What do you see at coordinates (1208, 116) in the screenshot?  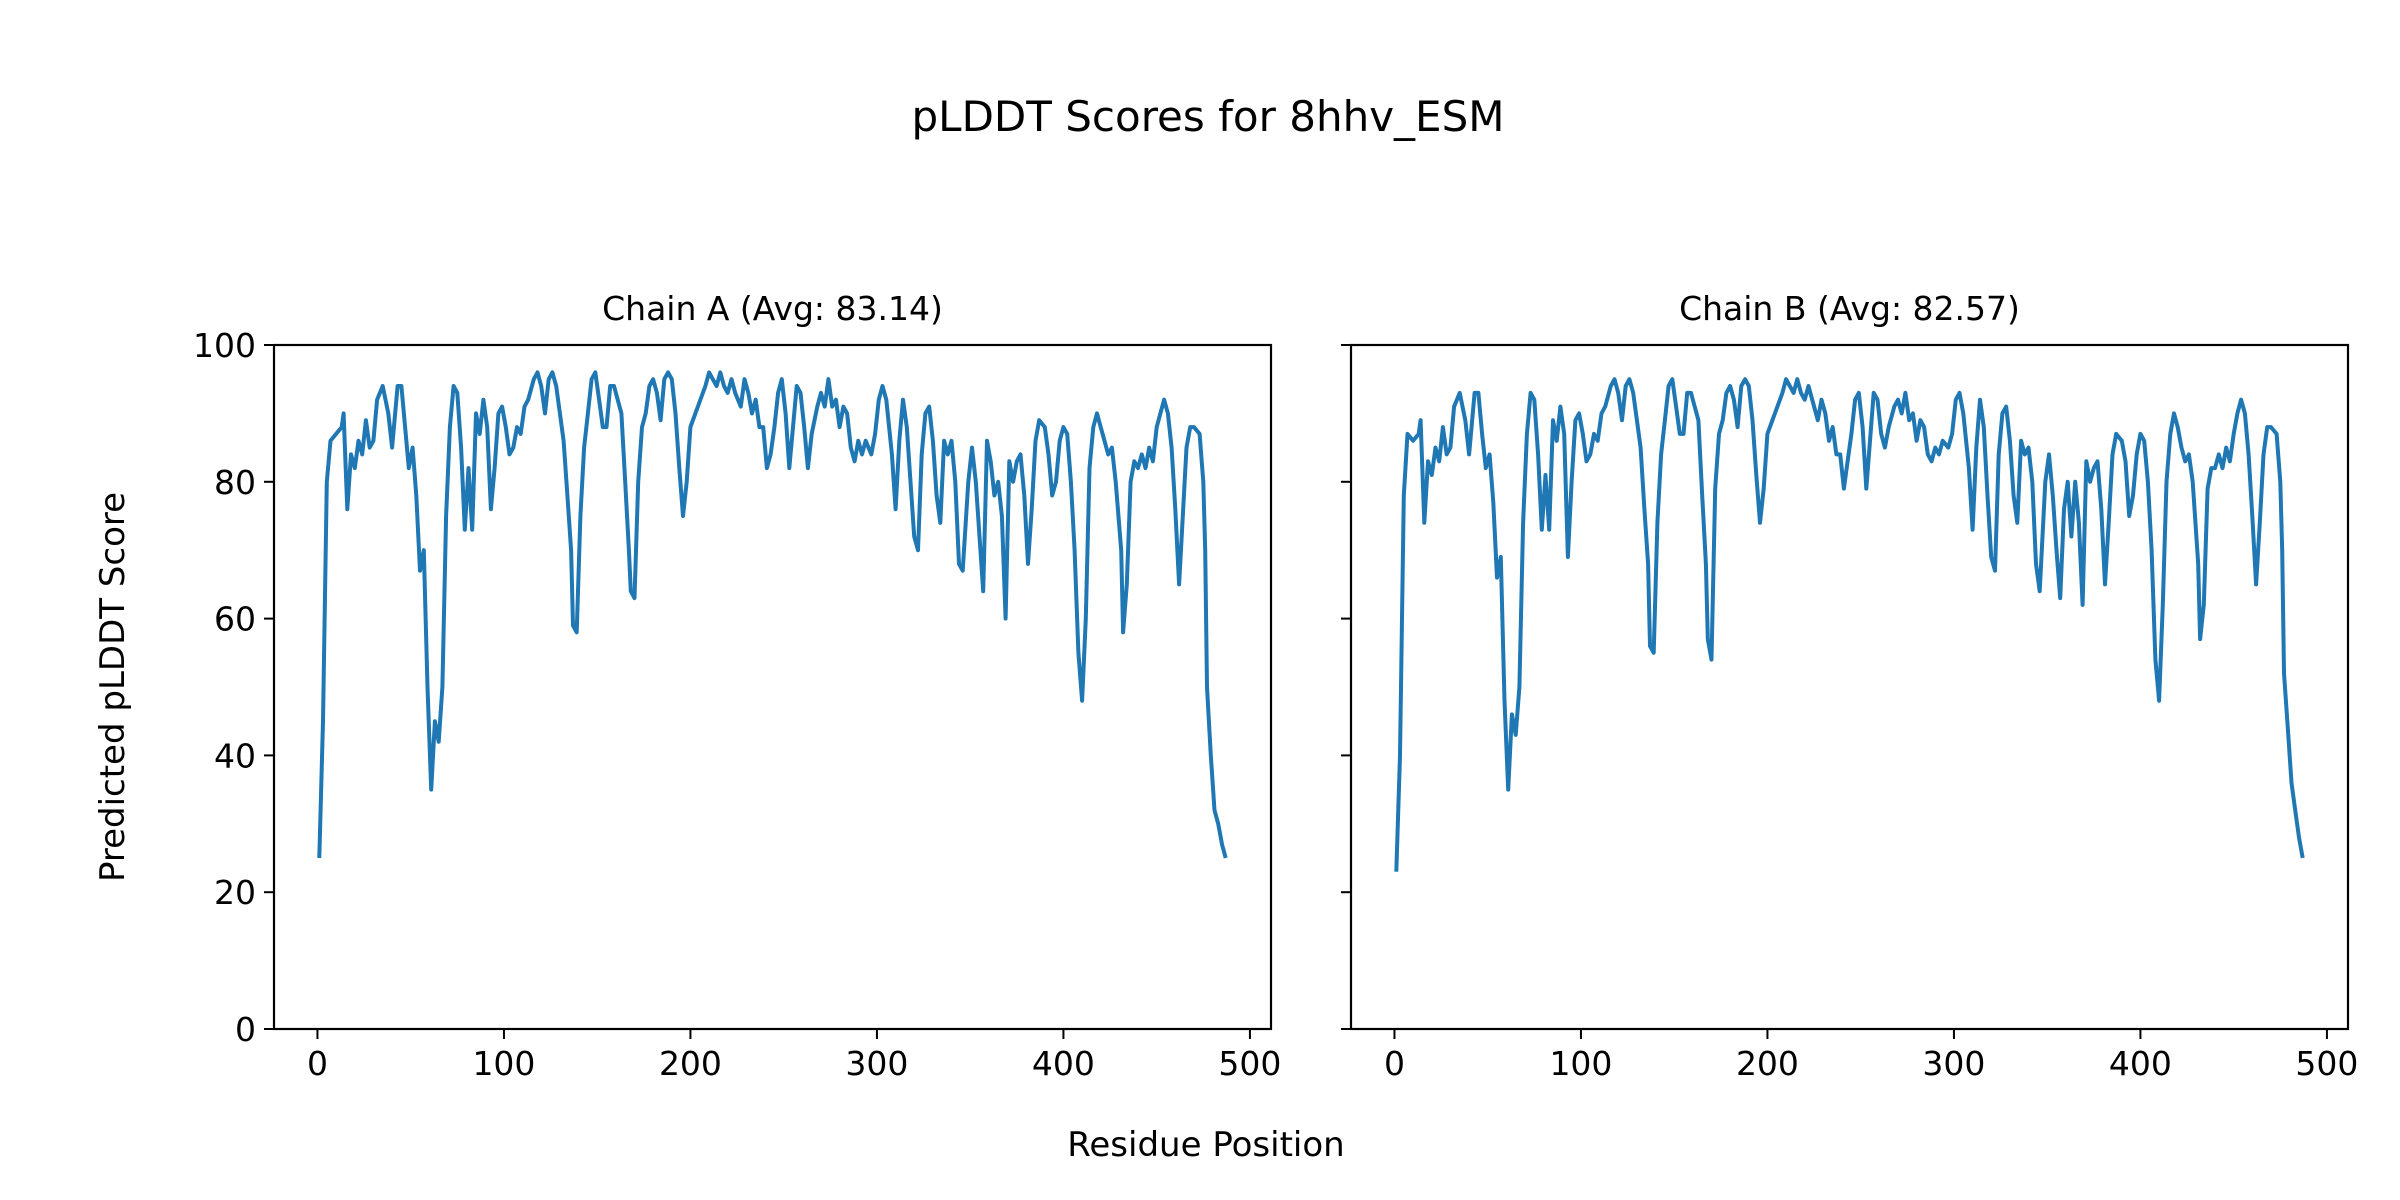 I see `figure-title: pLDDT Scores for 8hhv_ESM` at bounding box center [1208, 116].